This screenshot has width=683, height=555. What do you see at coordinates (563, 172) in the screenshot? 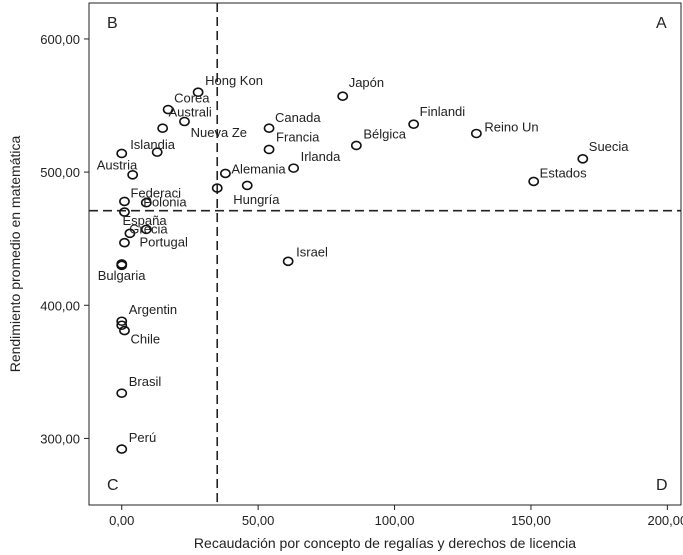
I see `data-point-label: Estados` at bounding box center [563, 172].